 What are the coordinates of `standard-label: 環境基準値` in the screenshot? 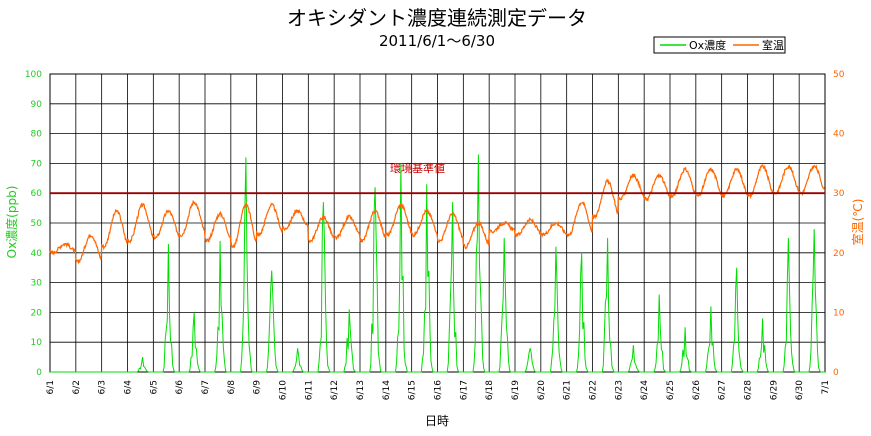 It's located at (417, 168).